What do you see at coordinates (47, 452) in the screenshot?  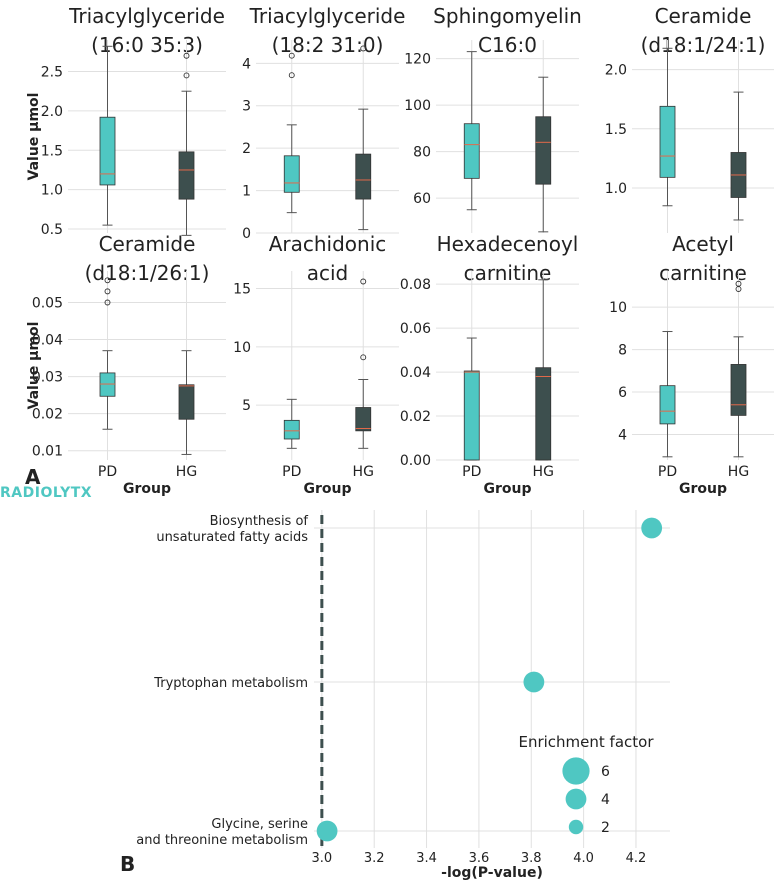 I see `y-tick-label: 0.01` at bounding box center [47, 452].